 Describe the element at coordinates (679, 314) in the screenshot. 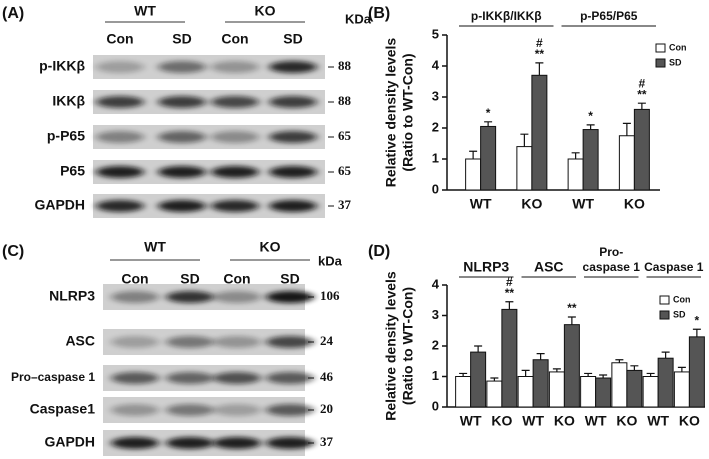

I see `legend-label: SD` at that location.